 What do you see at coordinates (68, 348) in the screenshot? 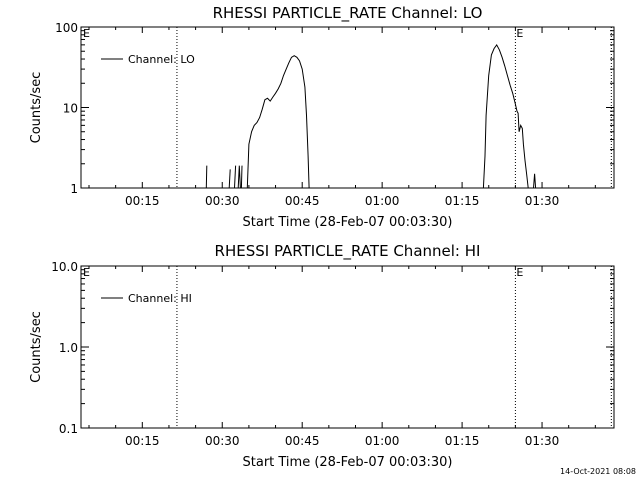
I see `chart-hi-y-tick-label: 1.0` at bounding box center [68, 348].